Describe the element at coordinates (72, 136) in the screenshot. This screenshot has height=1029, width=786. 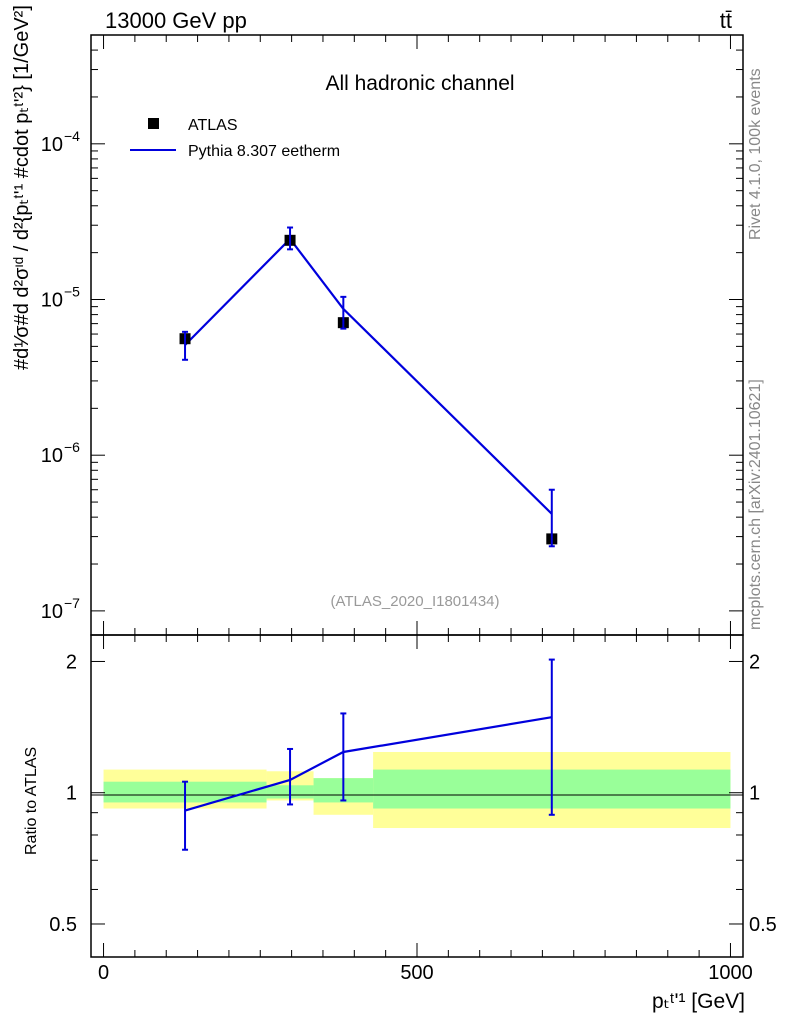
I see `main-ytick-exponent: −4` at that location.